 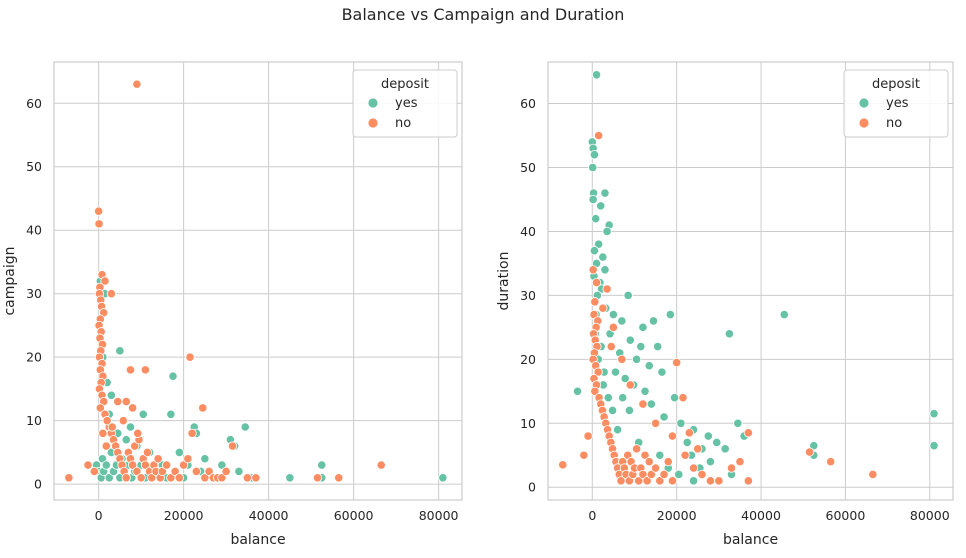 What do you see at coordinates (373, 123) in the screenshot?
I see `legend-marker-no` at bounding box center [373, 123].